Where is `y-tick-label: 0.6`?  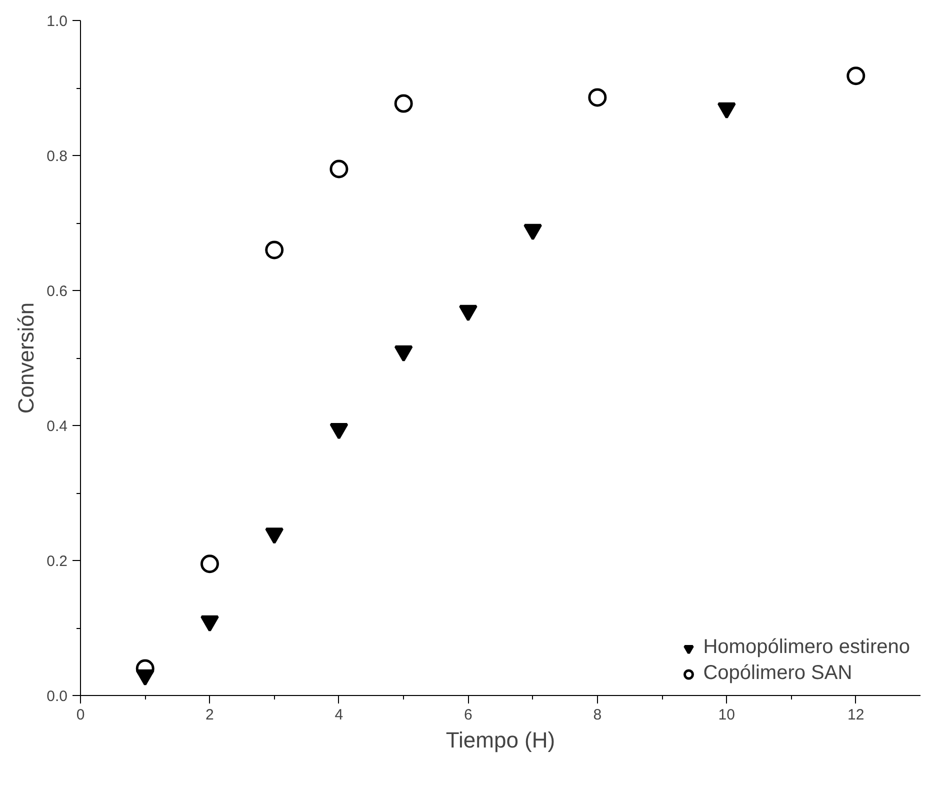
y-tick-label: 0.6 is located at coordinates (57, 291).